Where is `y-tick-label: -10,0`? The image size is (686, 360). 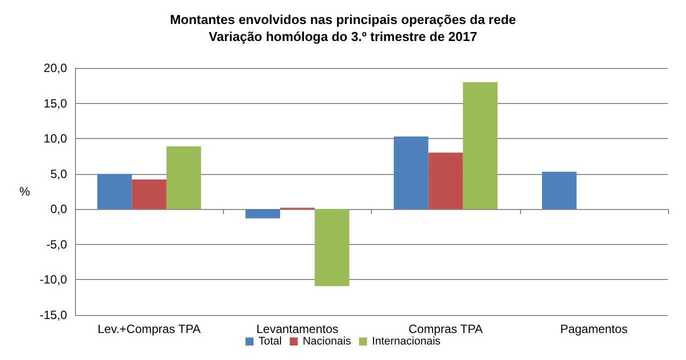
y-tick-label: -10,0 is located at coordinates (54, 279).